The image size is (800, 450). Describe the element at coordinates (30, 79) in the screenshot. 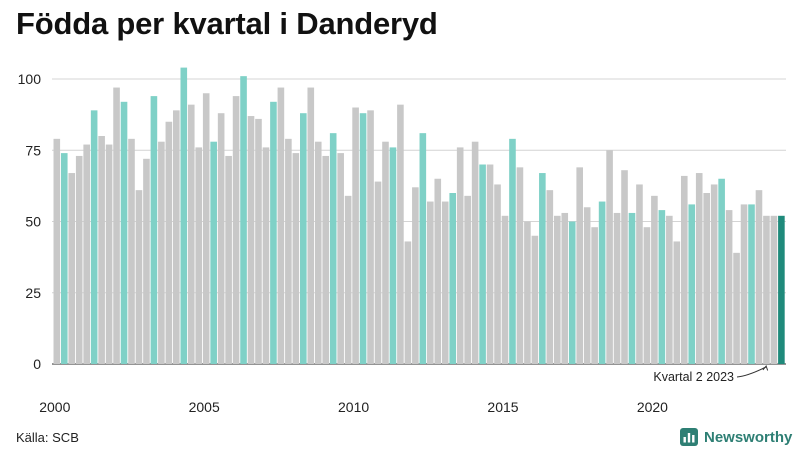

I see `y-tick-label: 100` at that location.